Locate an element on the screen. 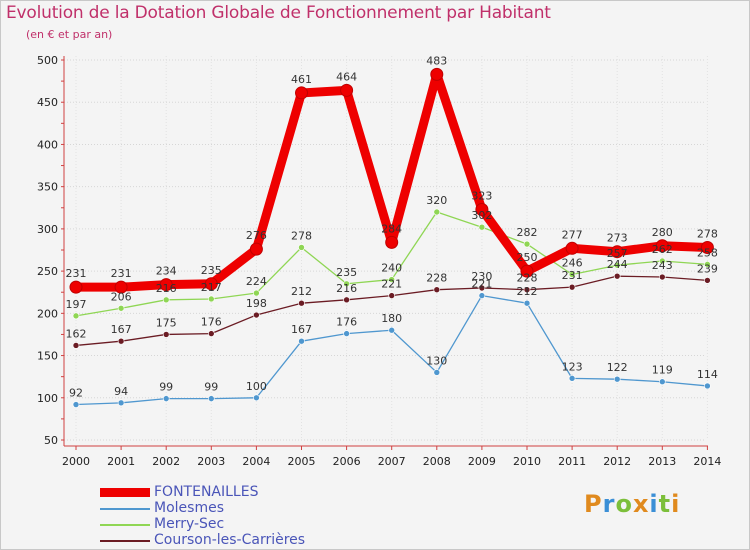 The height and width of the screenshot is (550, 750). data-label-2: 216 is located at coordinates (166, 288).